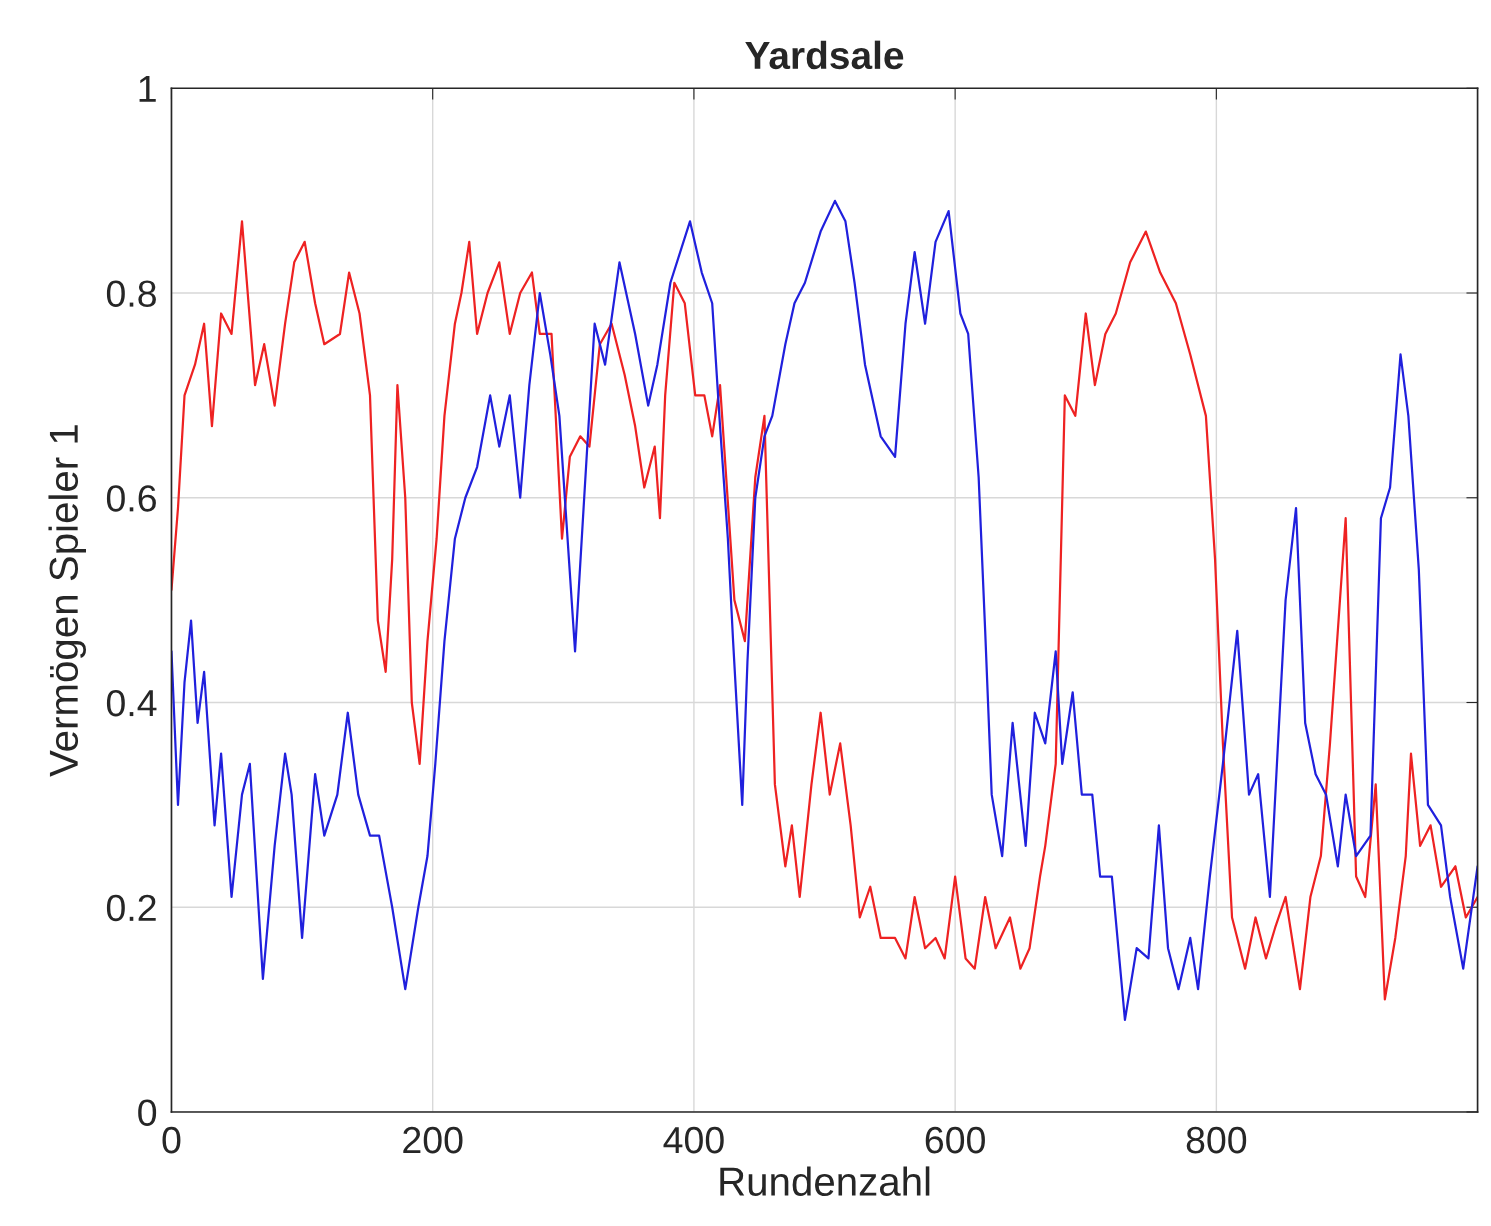 The height and width of the screenshot is (1226, 1491). Describe the element at coordinates (131, 293) in the screenshot. I see `y-tick-label: 0.8` at that location.